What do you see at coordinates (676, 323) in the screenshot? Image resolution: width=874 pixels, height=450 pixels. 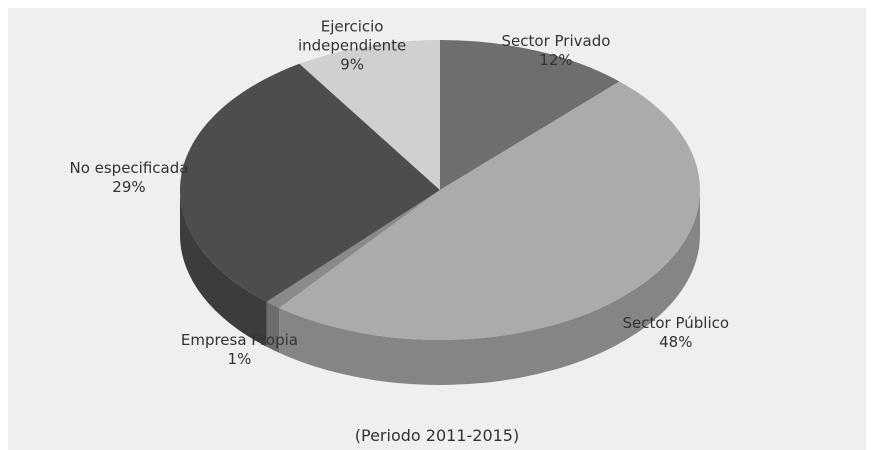 I see `category-label: Sector Público` at bounding box center [676, 323].